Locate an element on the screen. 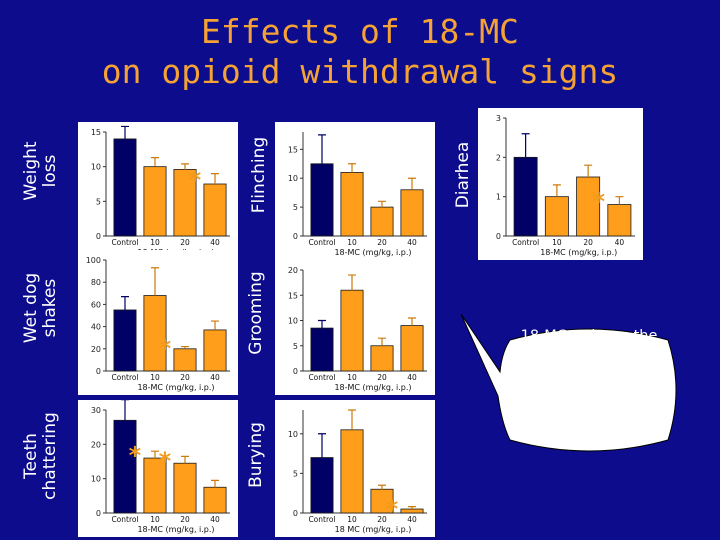 The height and width of the screenshot is (540, 720). burying-chart: 0 5 10 Control 10 20 * 40 18 MC (mg/kg, i.p.) is located at coordinates (355, 468).